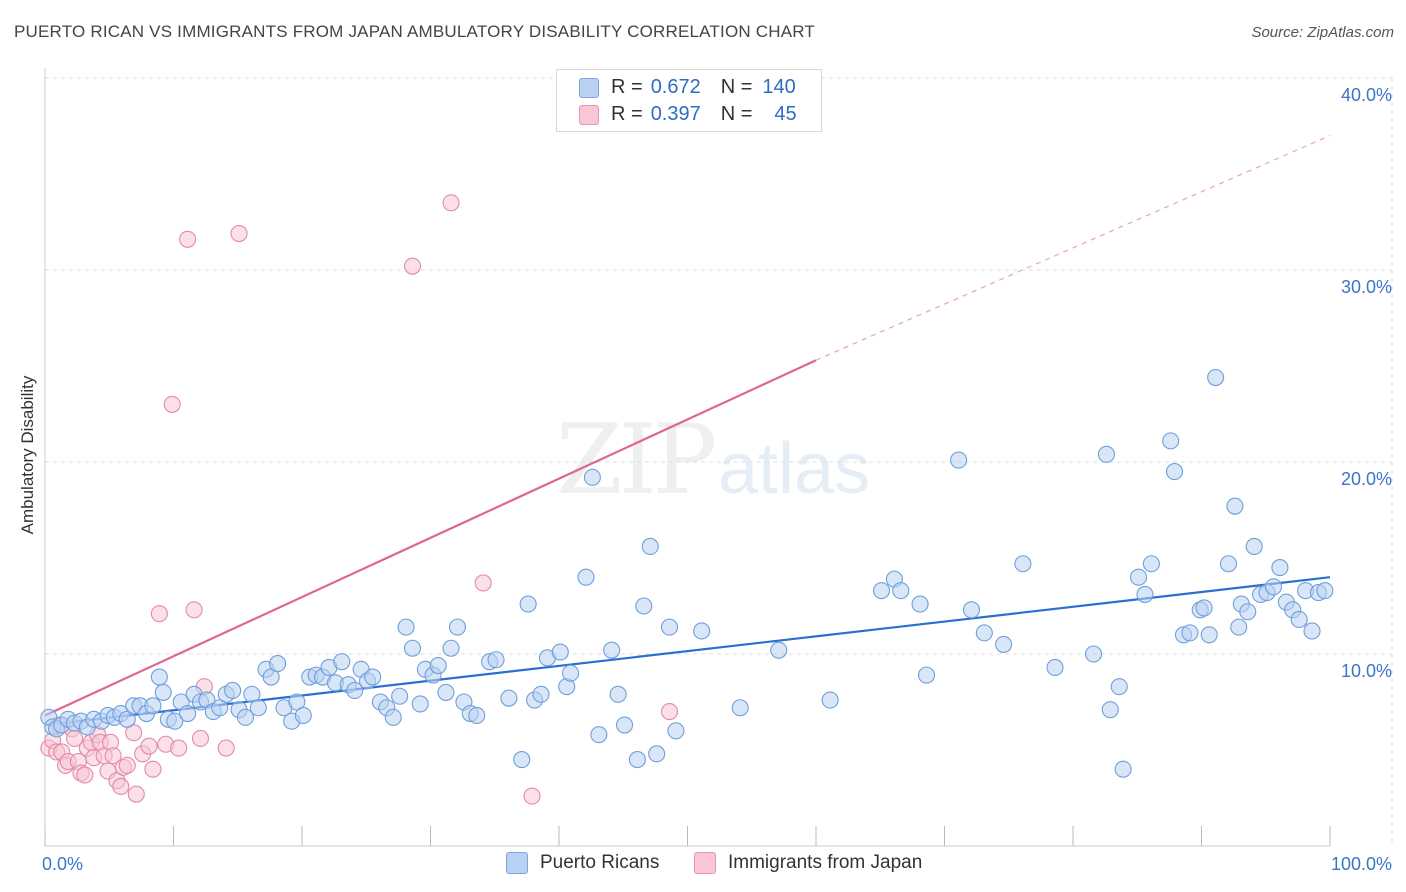  I want to click on watermark-zip: ZIP, so click(636, 460).